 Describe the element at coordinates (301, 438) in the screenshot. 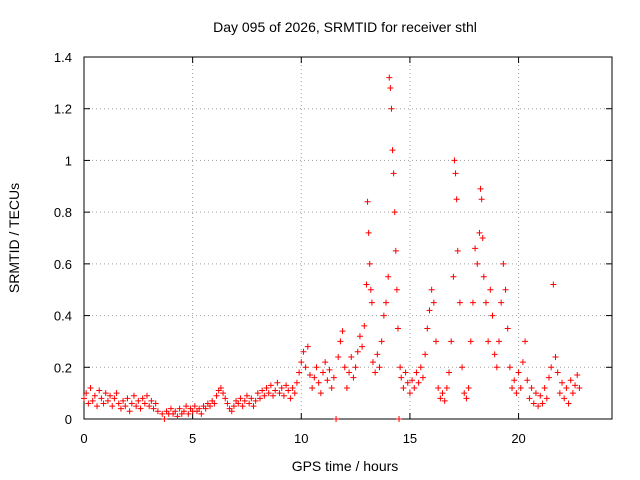

I see `x-tick-label: 10` at that location.